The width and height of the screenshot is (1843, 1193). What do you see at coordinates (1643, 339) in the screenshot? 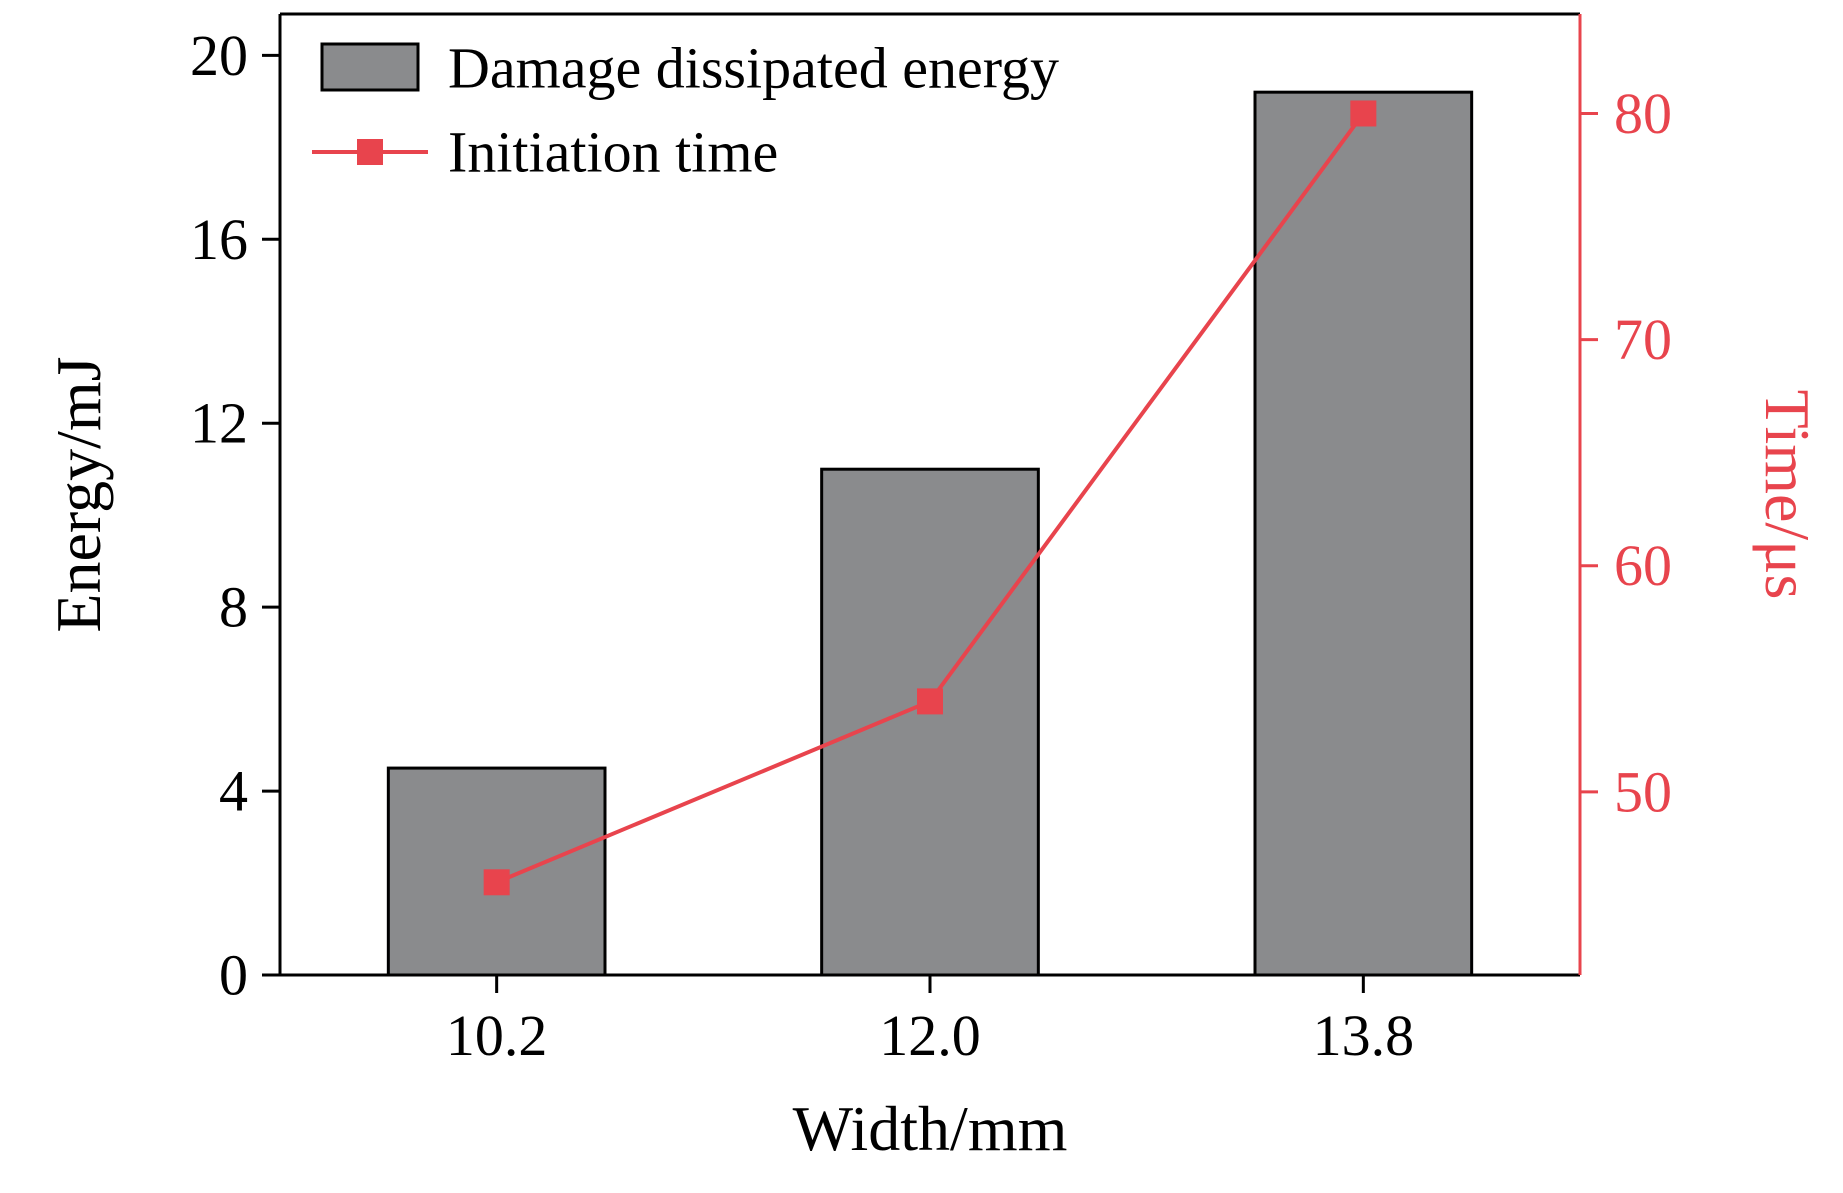
I see `right-axis-tick-label: 70` at bounding box center [1643, 339].